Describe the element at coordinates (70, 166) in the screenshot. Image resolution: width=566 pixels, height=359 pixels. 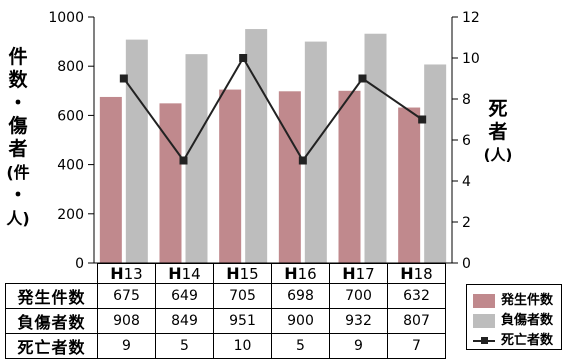
I see `y-tick-label-left: 400` at that location.